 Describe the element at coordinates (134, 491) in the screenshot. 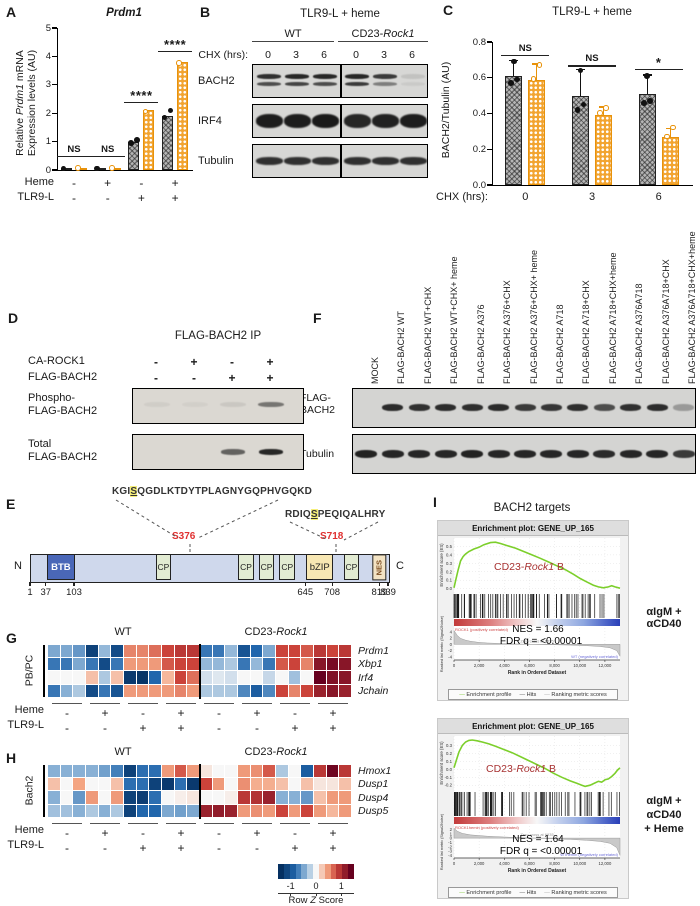

I see `phospho-serine: S` at that location.